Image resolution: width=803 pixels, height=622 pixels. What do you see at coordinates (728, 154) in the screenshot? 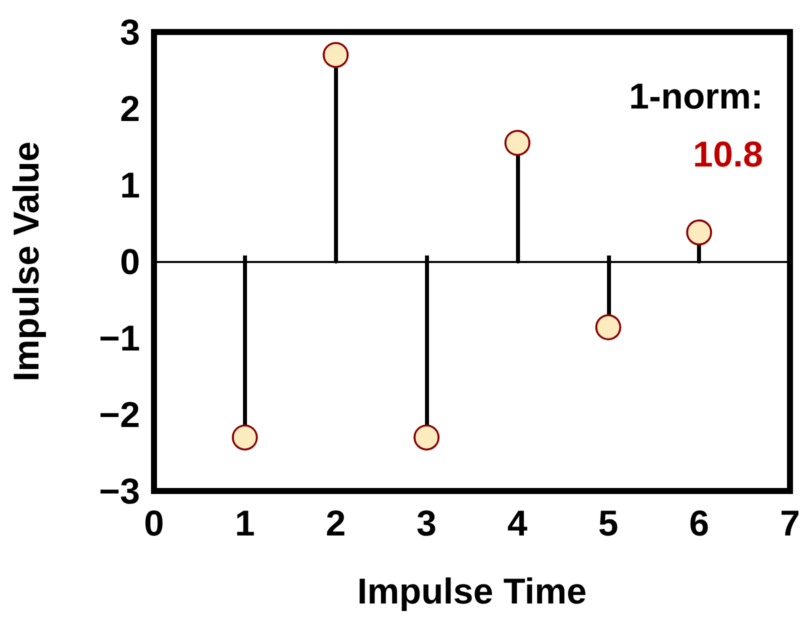
I see `annotation: 10.8` at bounding box center [728, 154].